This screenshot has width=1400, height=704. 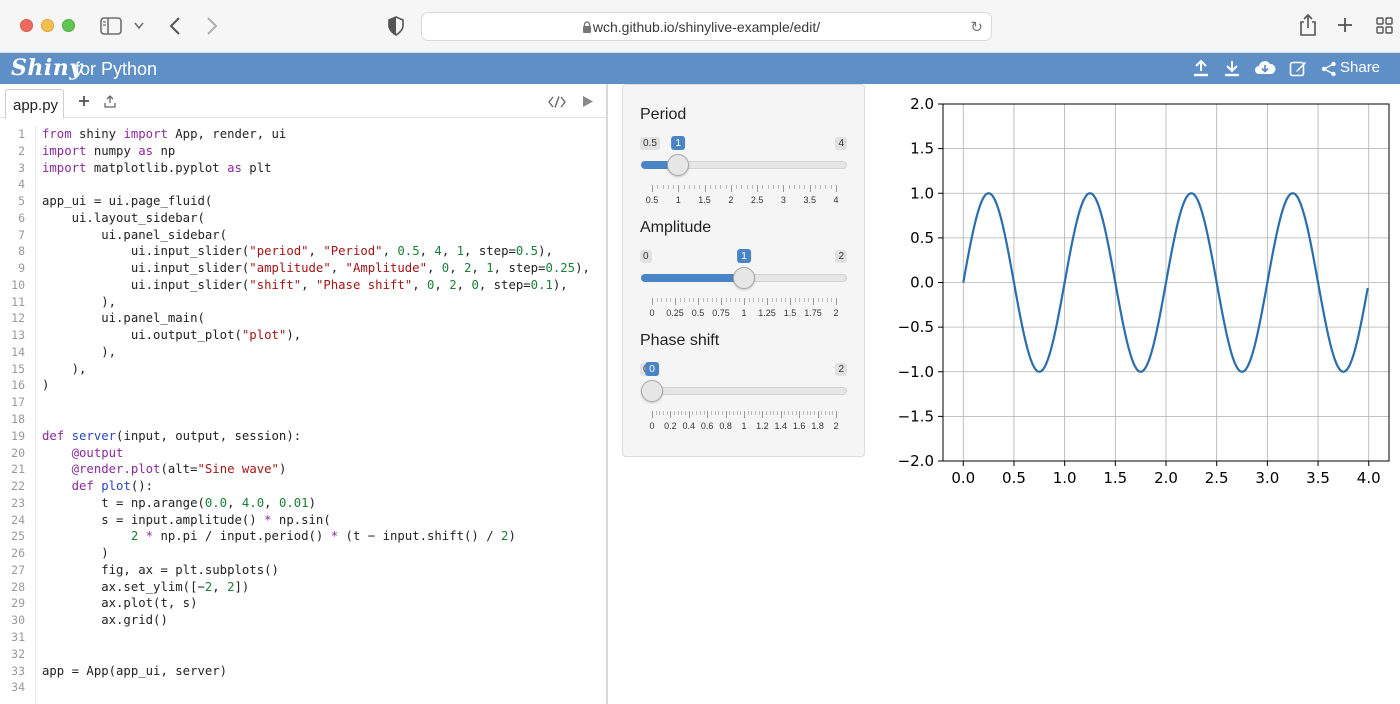 I want to click on slider-handle-period, so click(x=678, y=165).